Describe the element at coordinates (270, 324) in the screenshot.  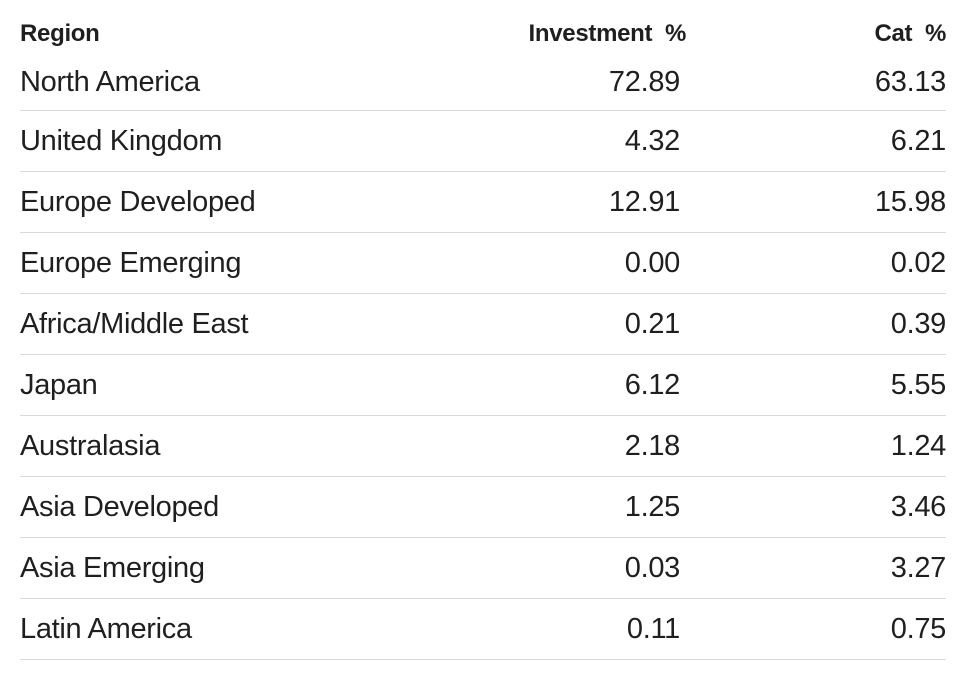
I see `region-cell: Africa/Middle East` at that location.